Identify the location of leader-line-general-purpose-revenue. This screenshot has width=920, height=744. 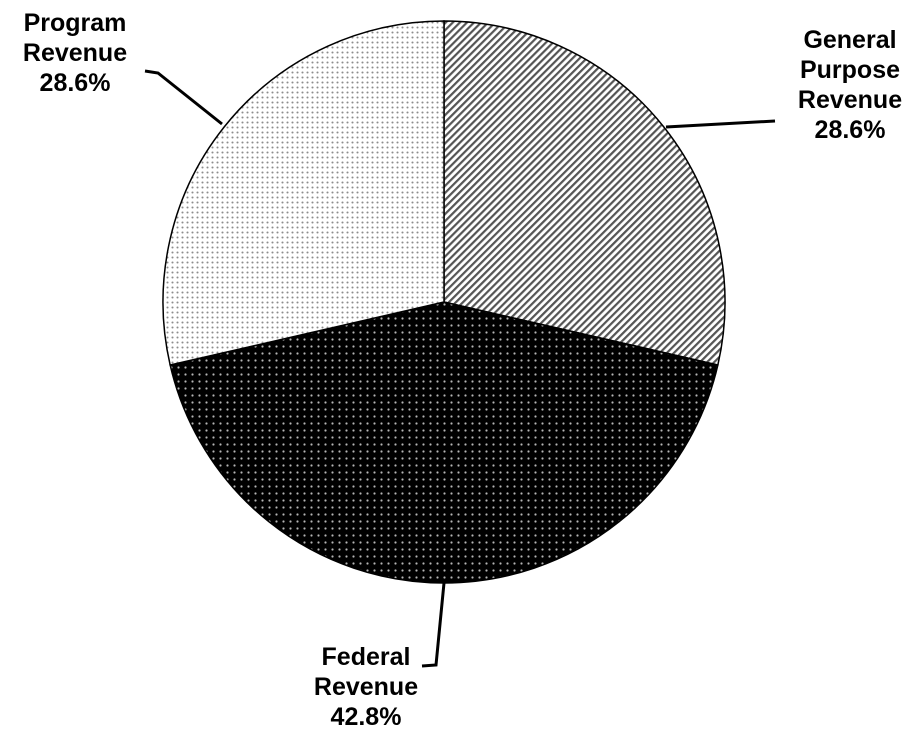
(720, 124).